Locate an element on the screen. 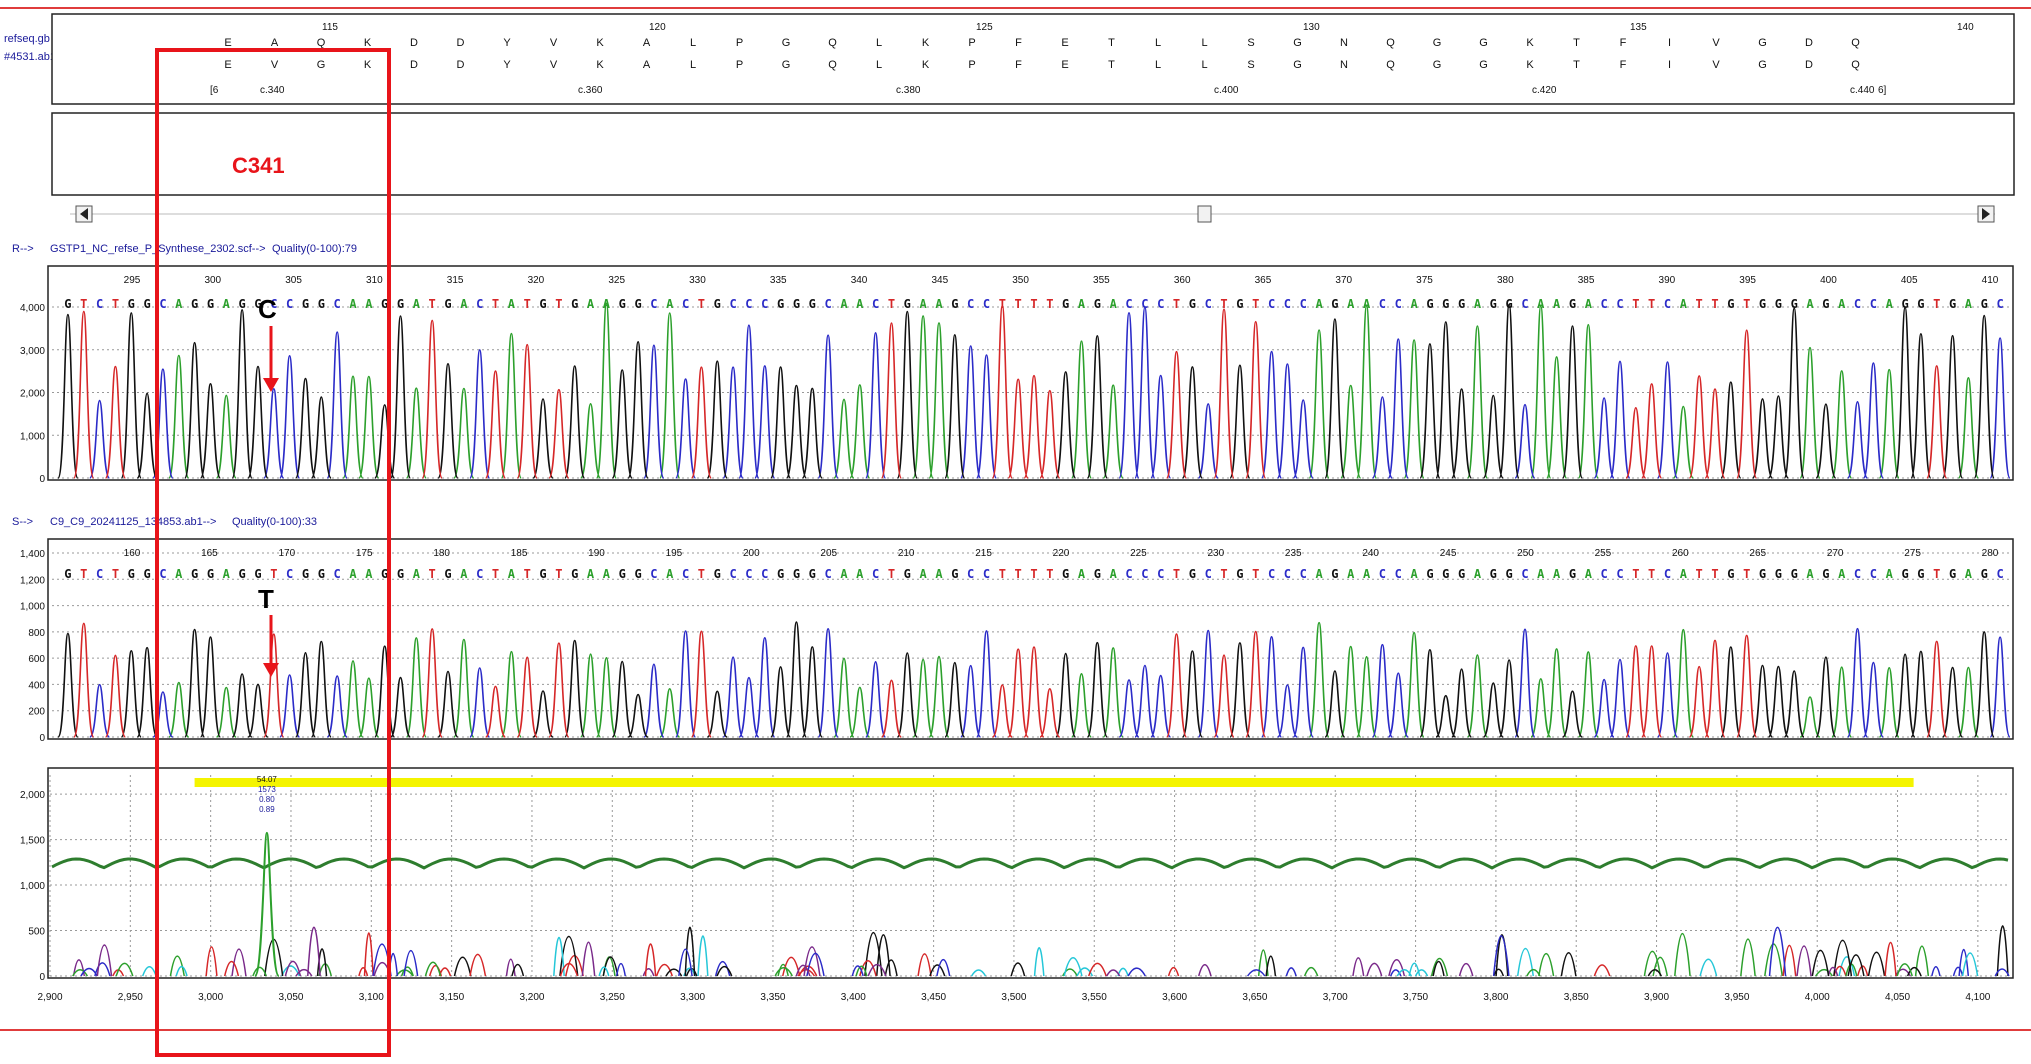 The image size is (2031, 1064). scroll-thumb is located at coordinates (1204, 214).